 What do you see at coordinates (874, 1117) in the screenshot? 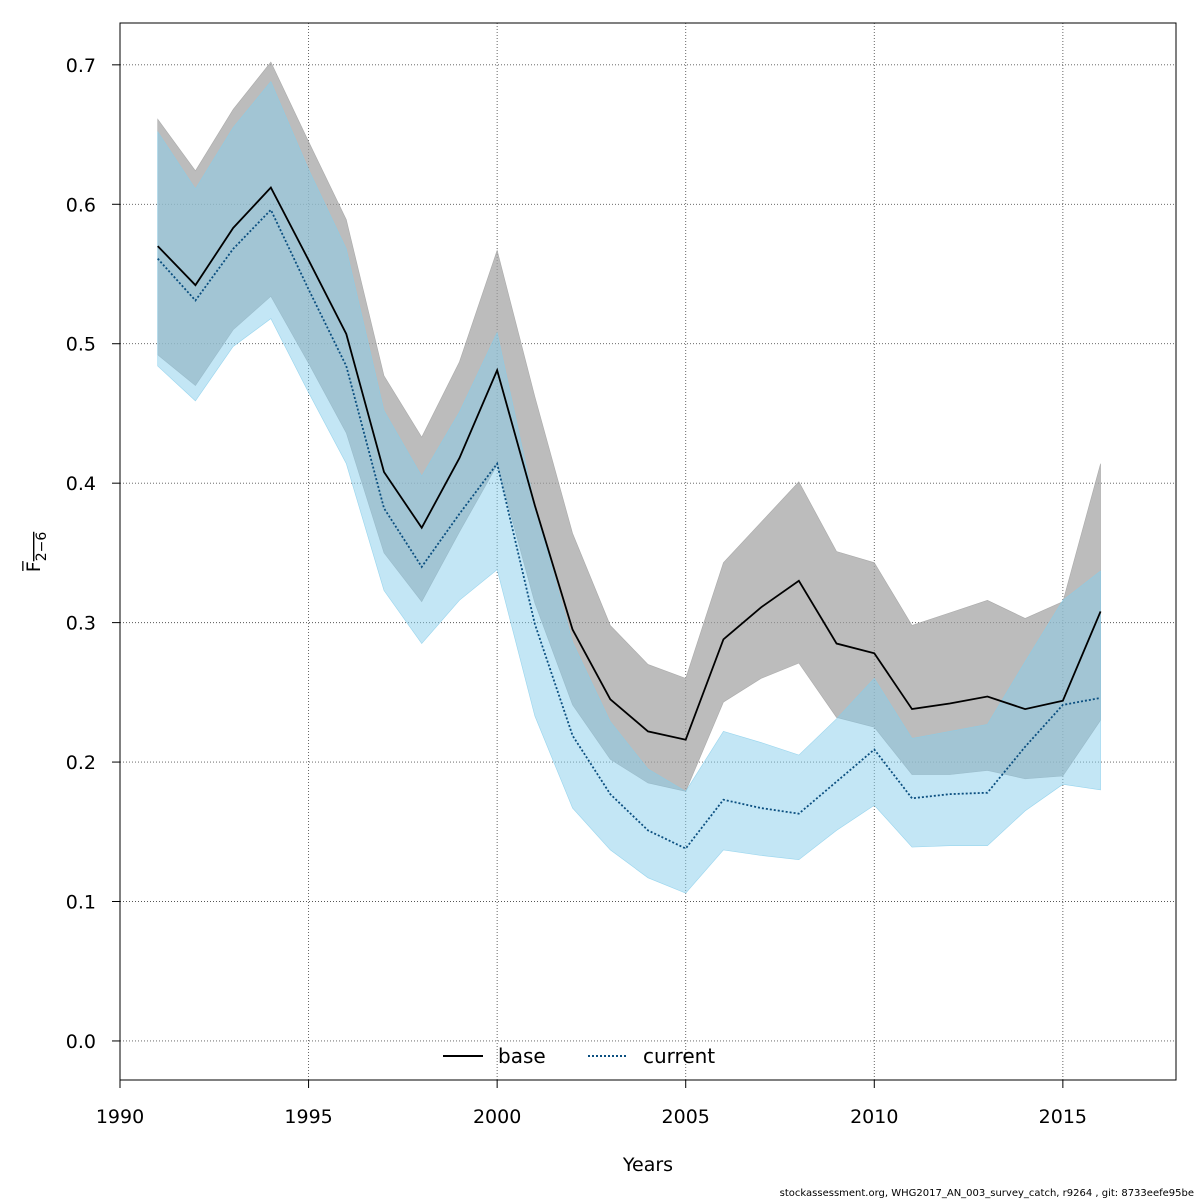
I see `x-tick-label-2010: 2010` at bounding box center [874, 1117].